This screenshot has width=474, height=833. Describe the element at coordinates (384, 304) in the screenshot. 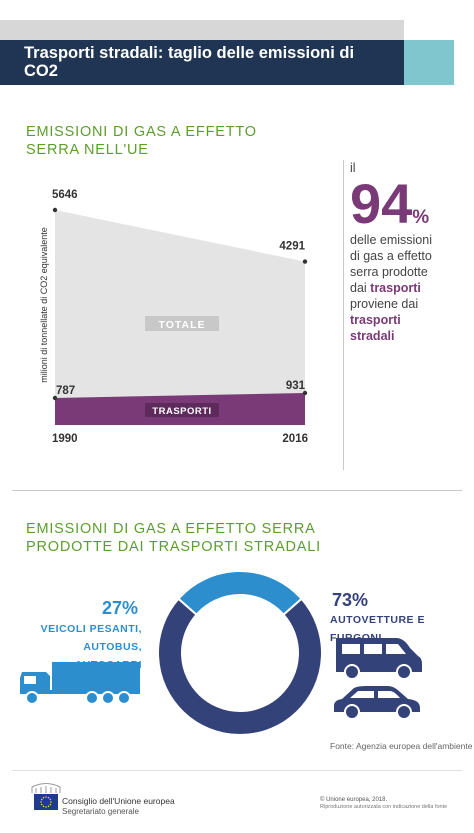

I see `callout-text5: proviene dai` at that location.